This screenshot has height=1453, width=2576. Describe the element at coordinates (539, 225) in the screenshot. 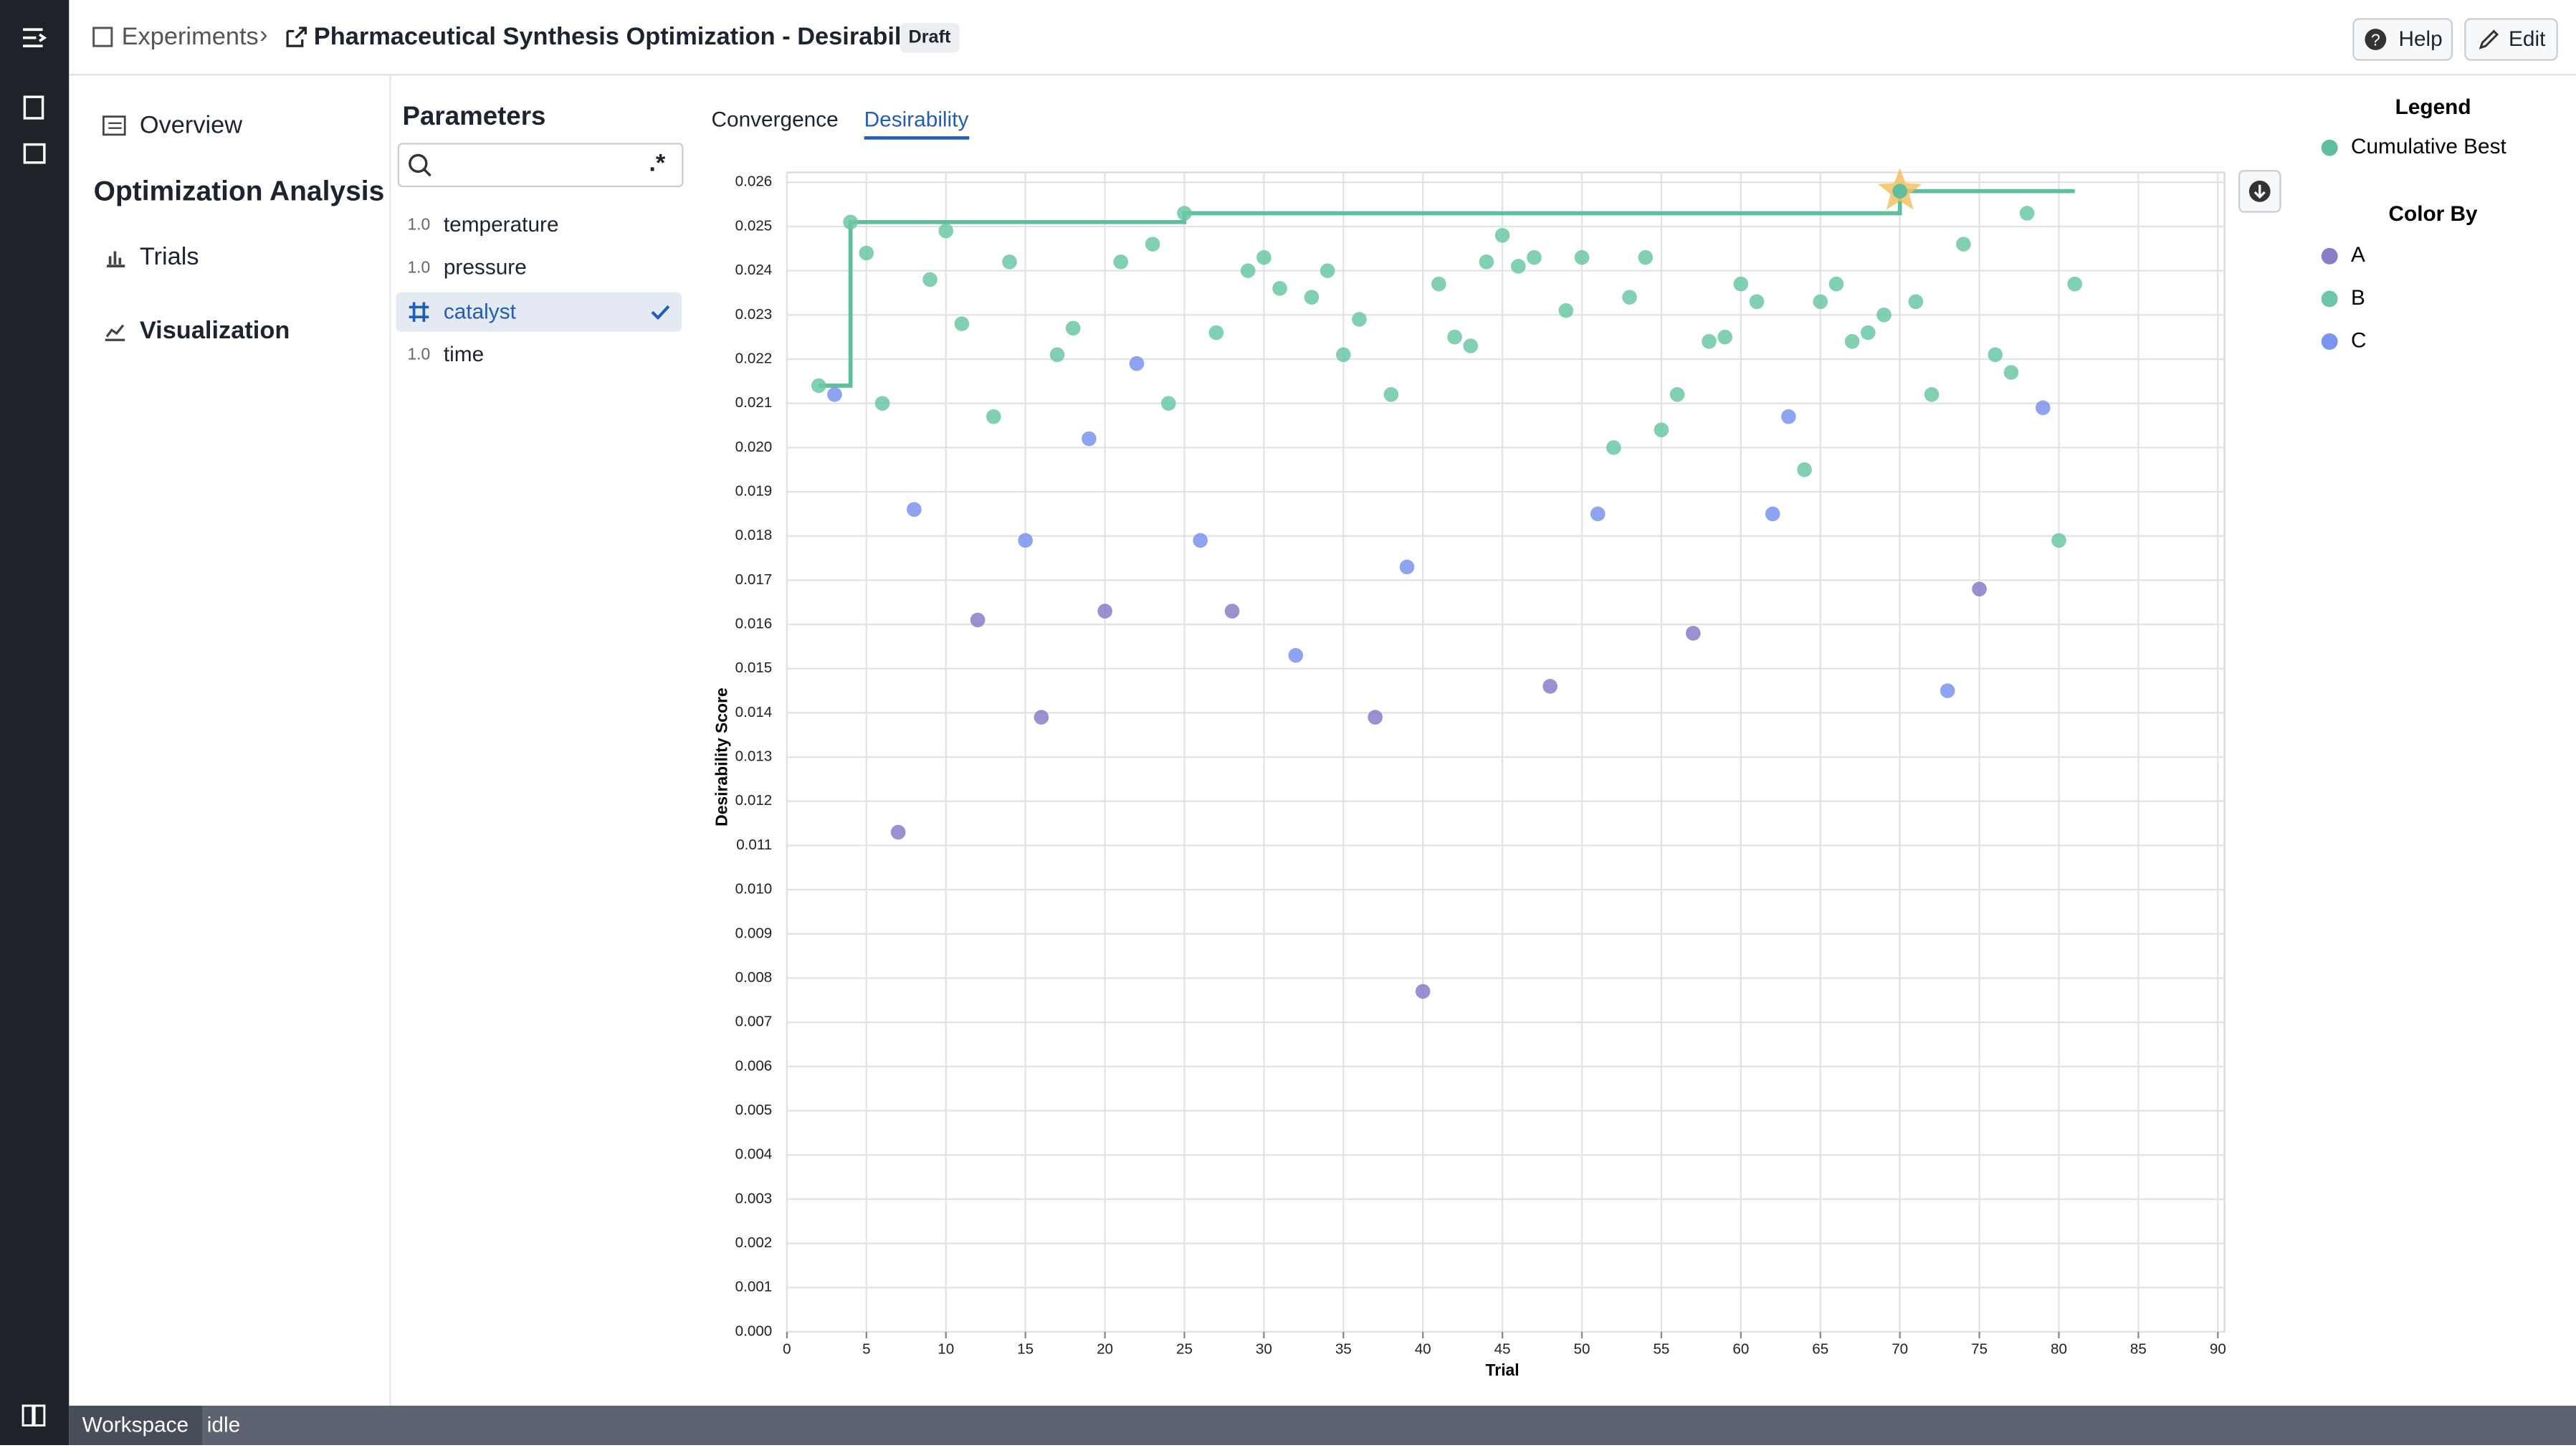

I see `parameter-item: 1.0 temperature` at that location.